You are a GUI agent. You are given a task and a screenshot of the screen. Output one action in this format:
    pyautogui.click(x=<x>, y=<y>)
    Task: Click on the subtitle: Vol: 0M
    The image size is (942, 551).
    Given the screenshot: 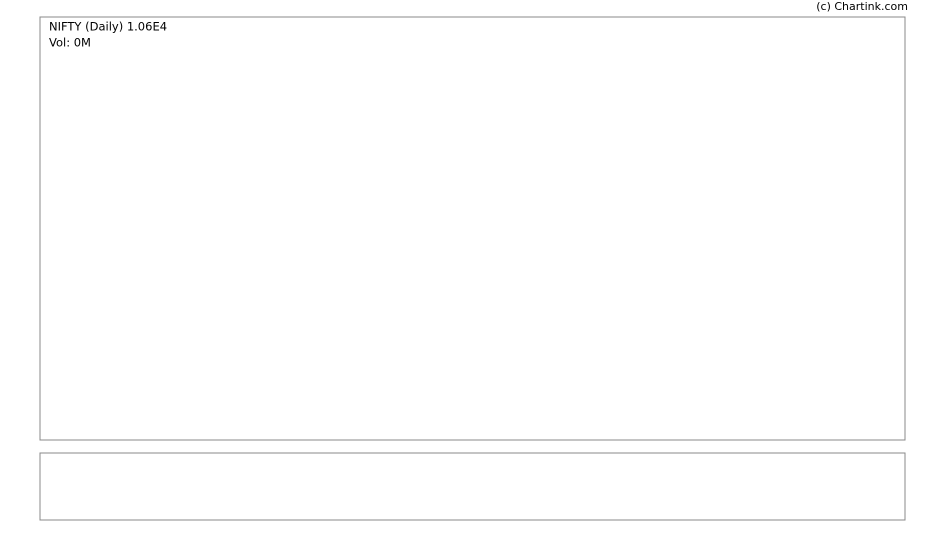 What is the action you would take?
    pyautogui.click(x=70, y=43)
    